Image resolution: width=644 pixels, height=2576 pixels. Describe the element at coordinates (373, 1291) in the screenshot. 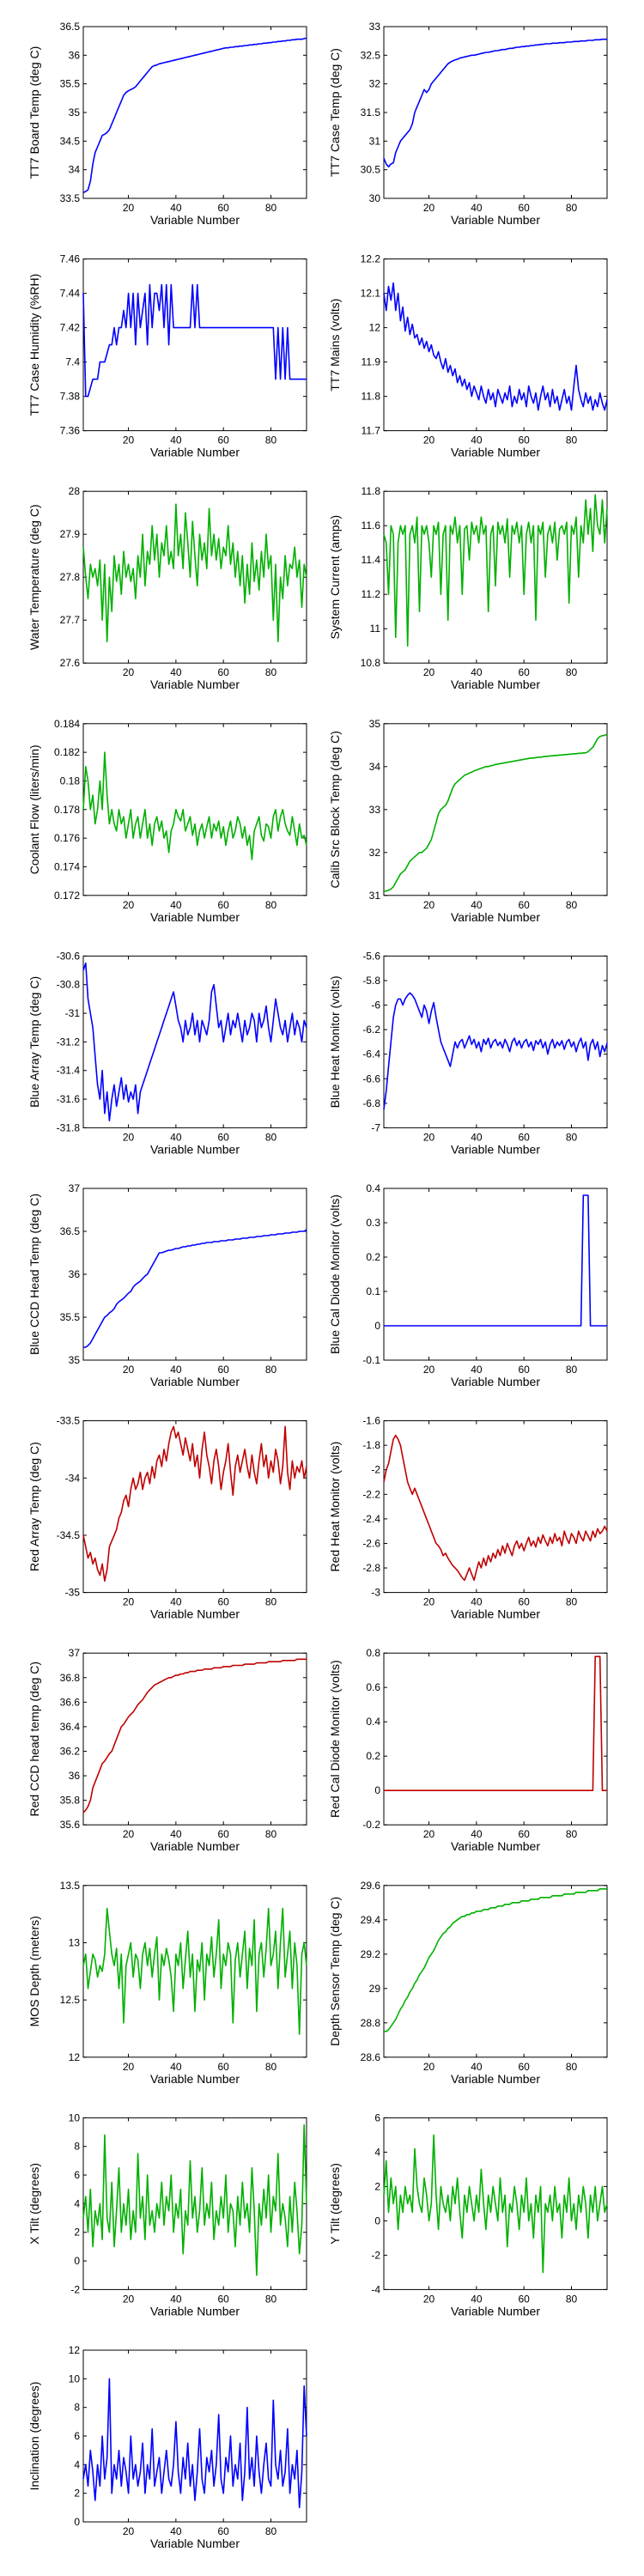

I see `y-tick-label: 0.1` at that location.